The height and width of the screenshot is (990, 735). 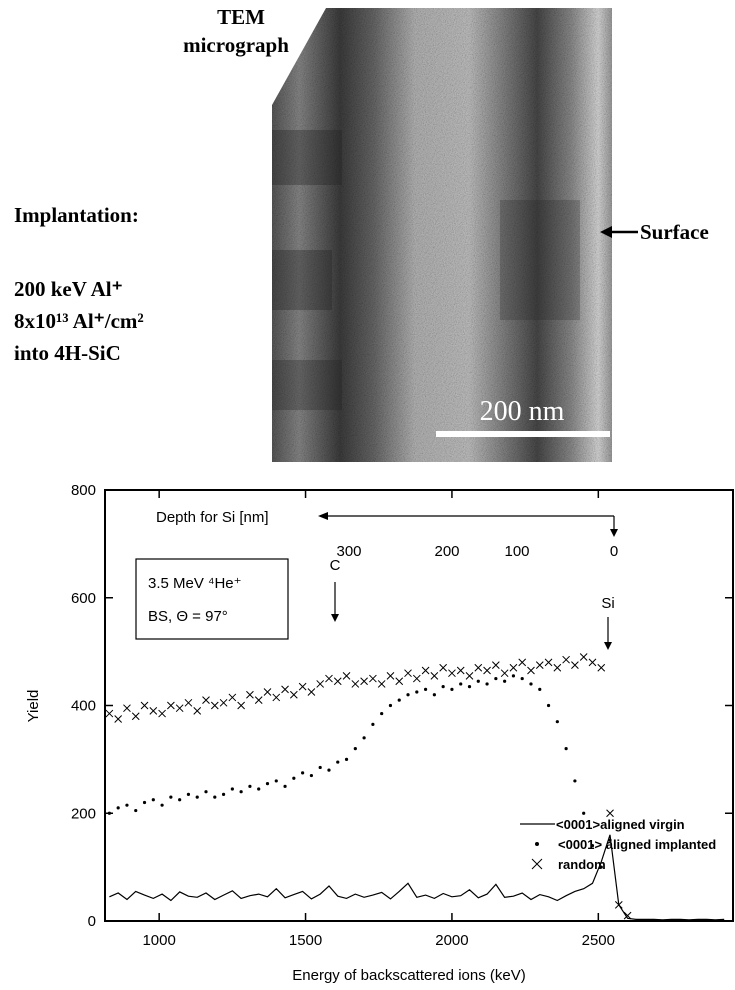 I want to click on scale-bar, so click(x=523, y=434).